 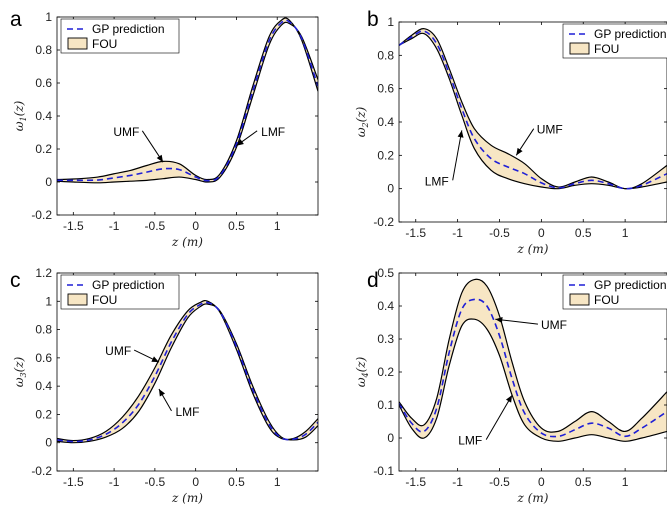 I want to click on y-tick-label: 0.3, so click(x=385, y=339).